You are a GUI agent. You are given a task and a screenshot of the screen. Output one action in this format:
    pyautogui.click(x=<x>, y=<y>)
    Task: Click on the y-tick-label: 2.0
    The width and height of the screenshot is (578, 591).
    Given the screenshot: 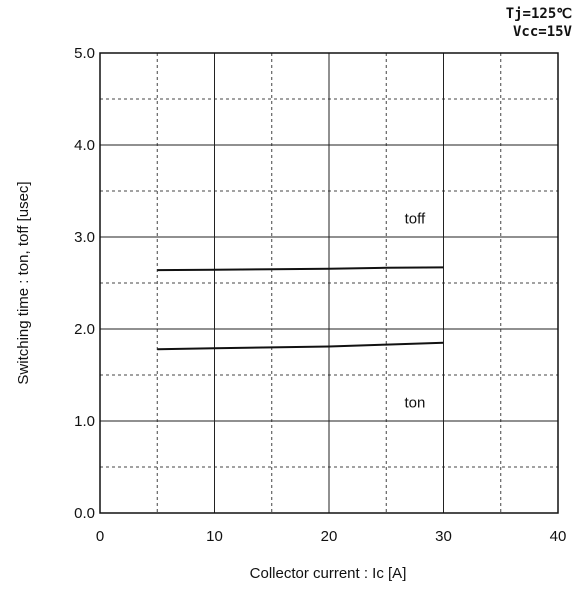 What is the action you would take?
    pyautogui.click(x=84, y=329)
    